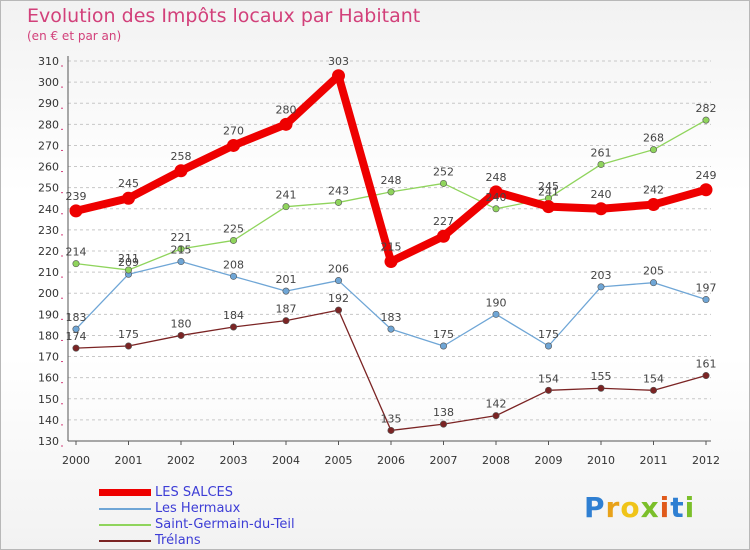 This screenshot has height=550, width=750. I want to click on data-label: 258, so click(181, 156).